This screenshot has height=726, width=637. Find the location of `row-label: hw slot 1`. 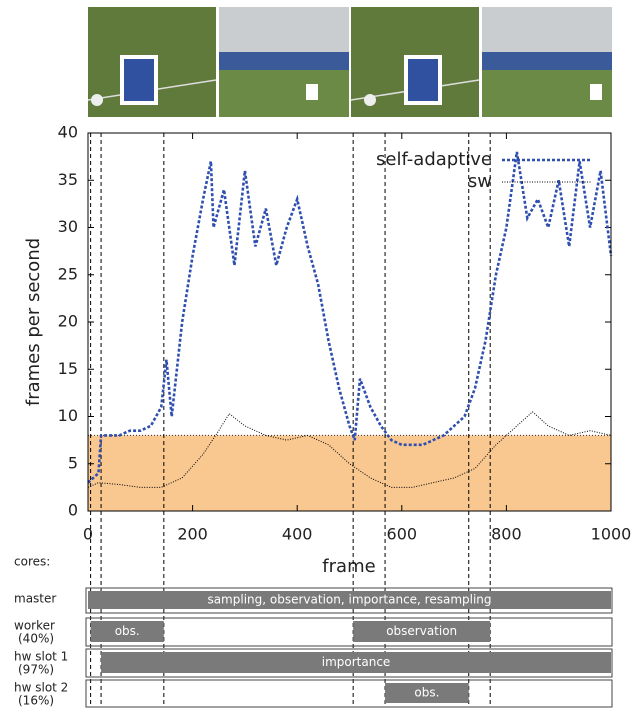

row-label: hw slot 1 is located at coordinates (41, 657).